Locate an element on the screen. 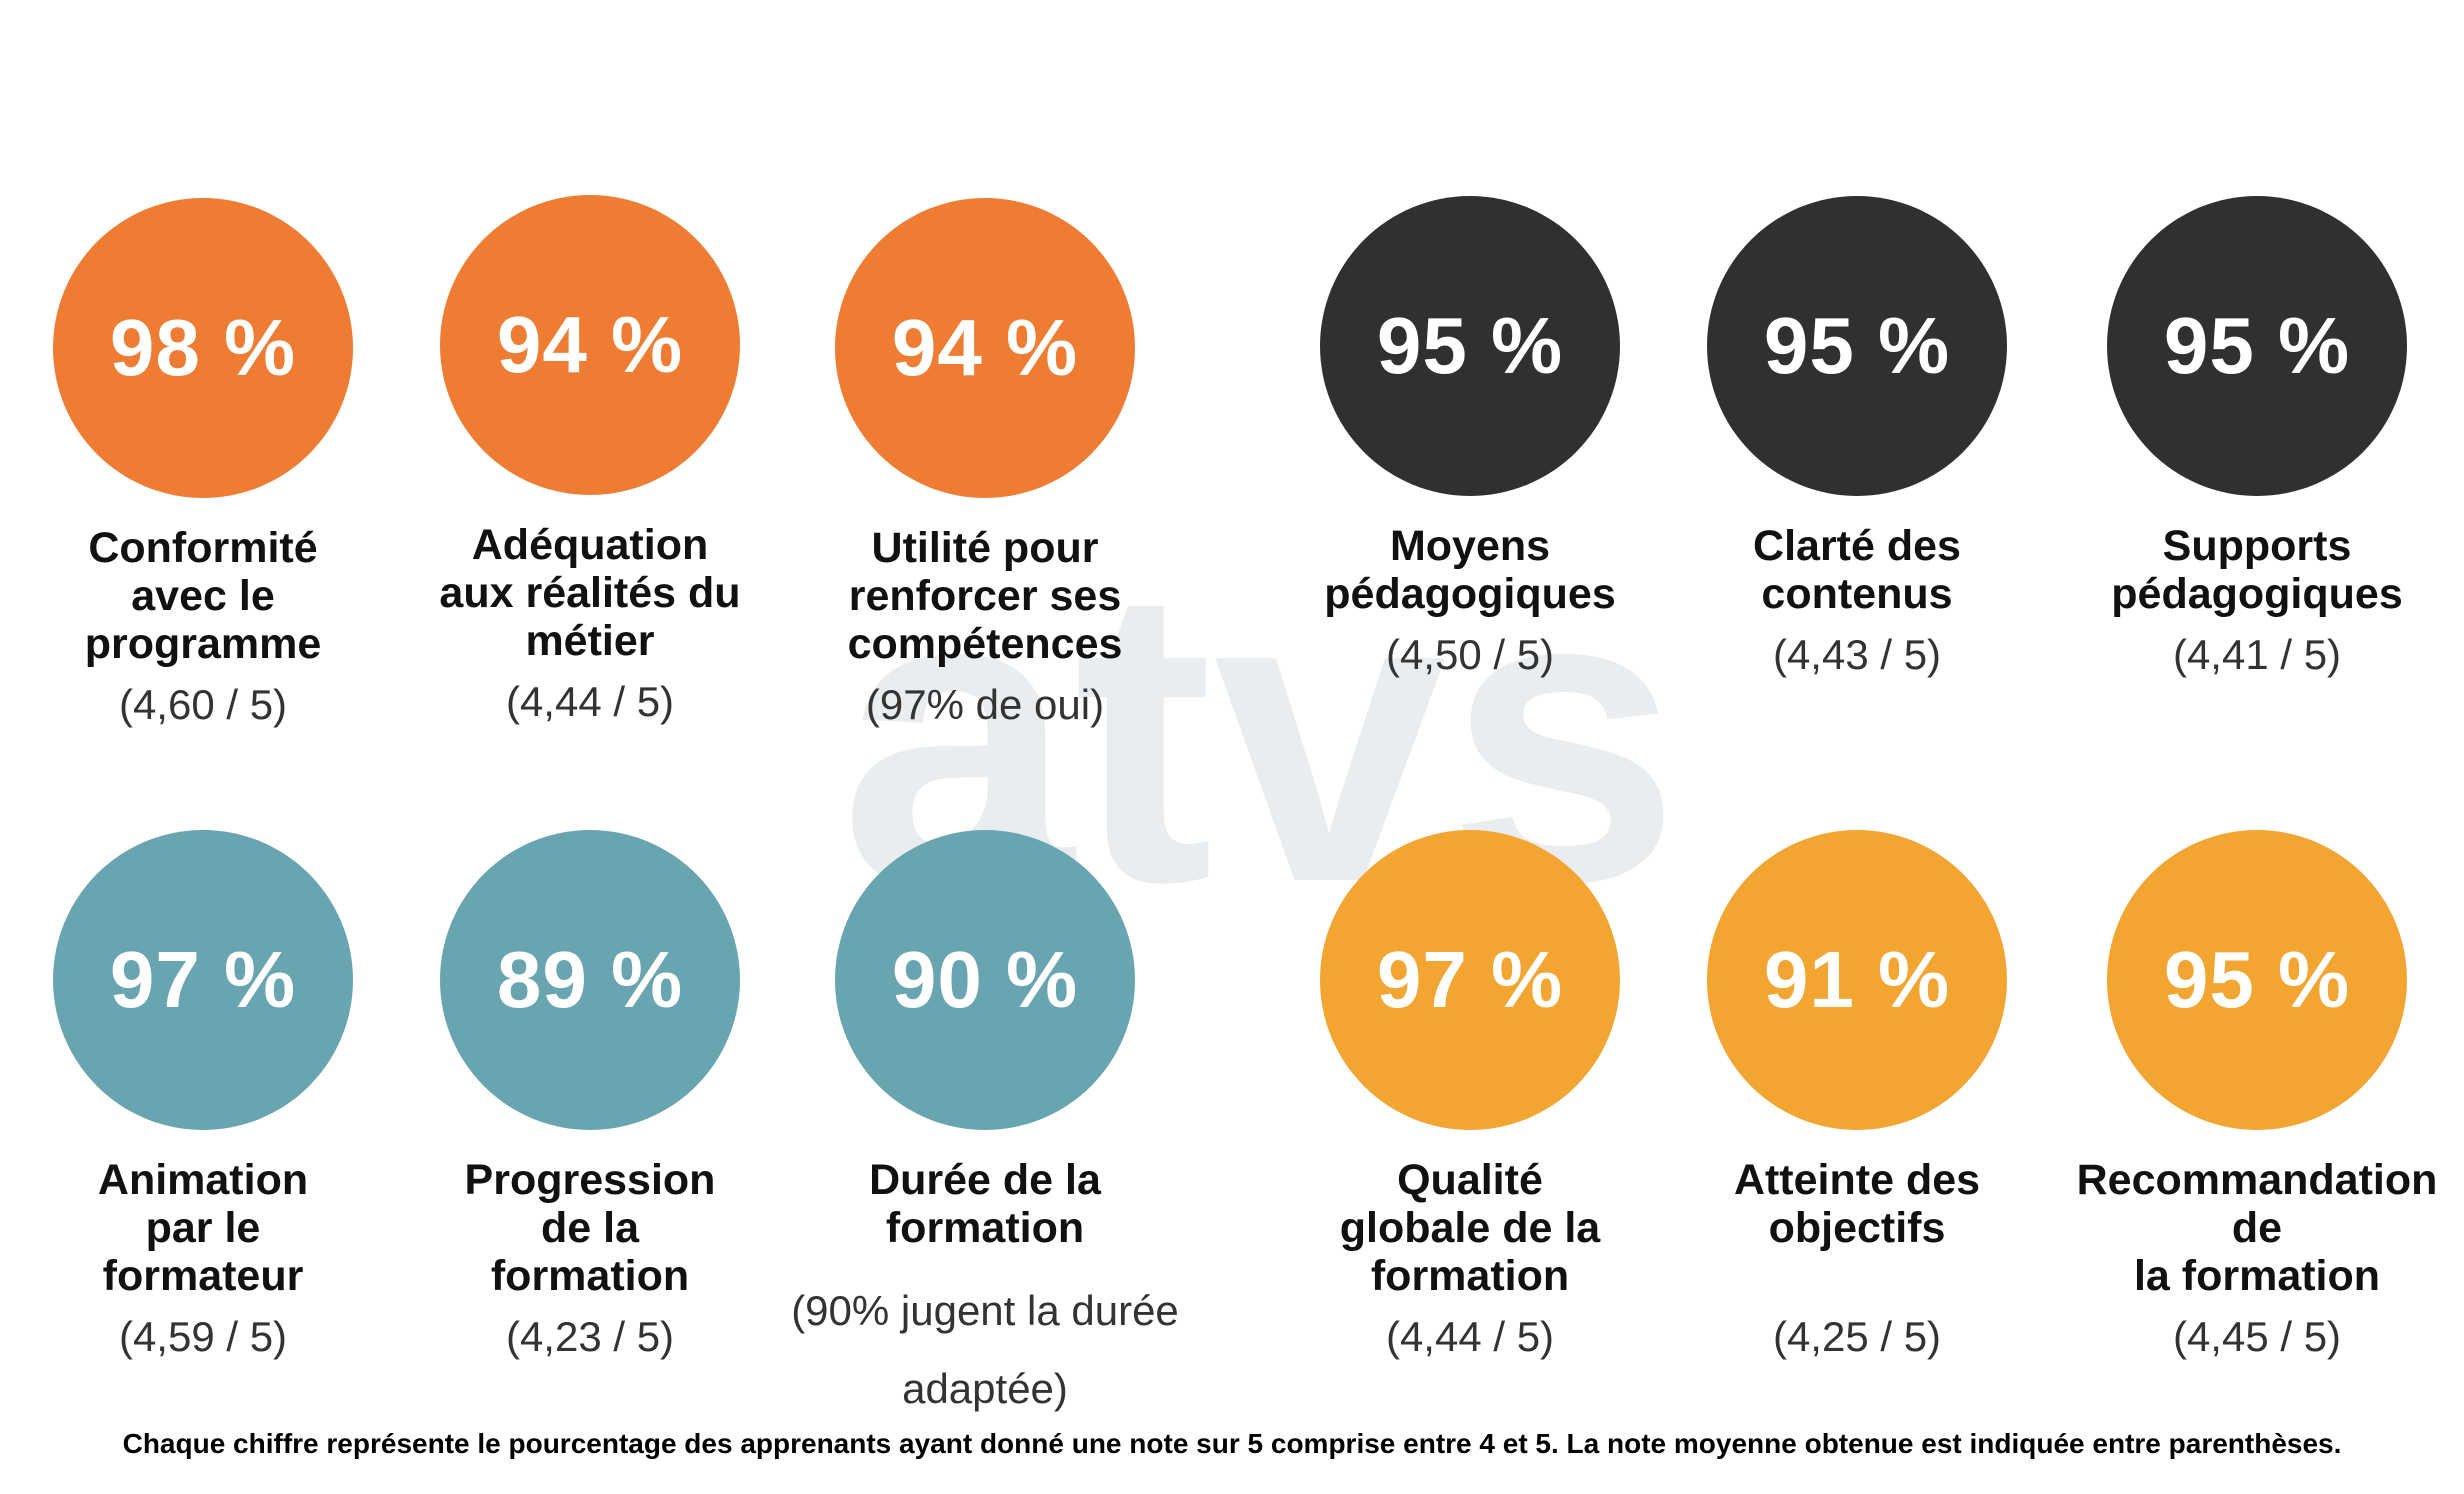  stat-score: (4,45 / 5) is located at coordinates (2257, 1336).